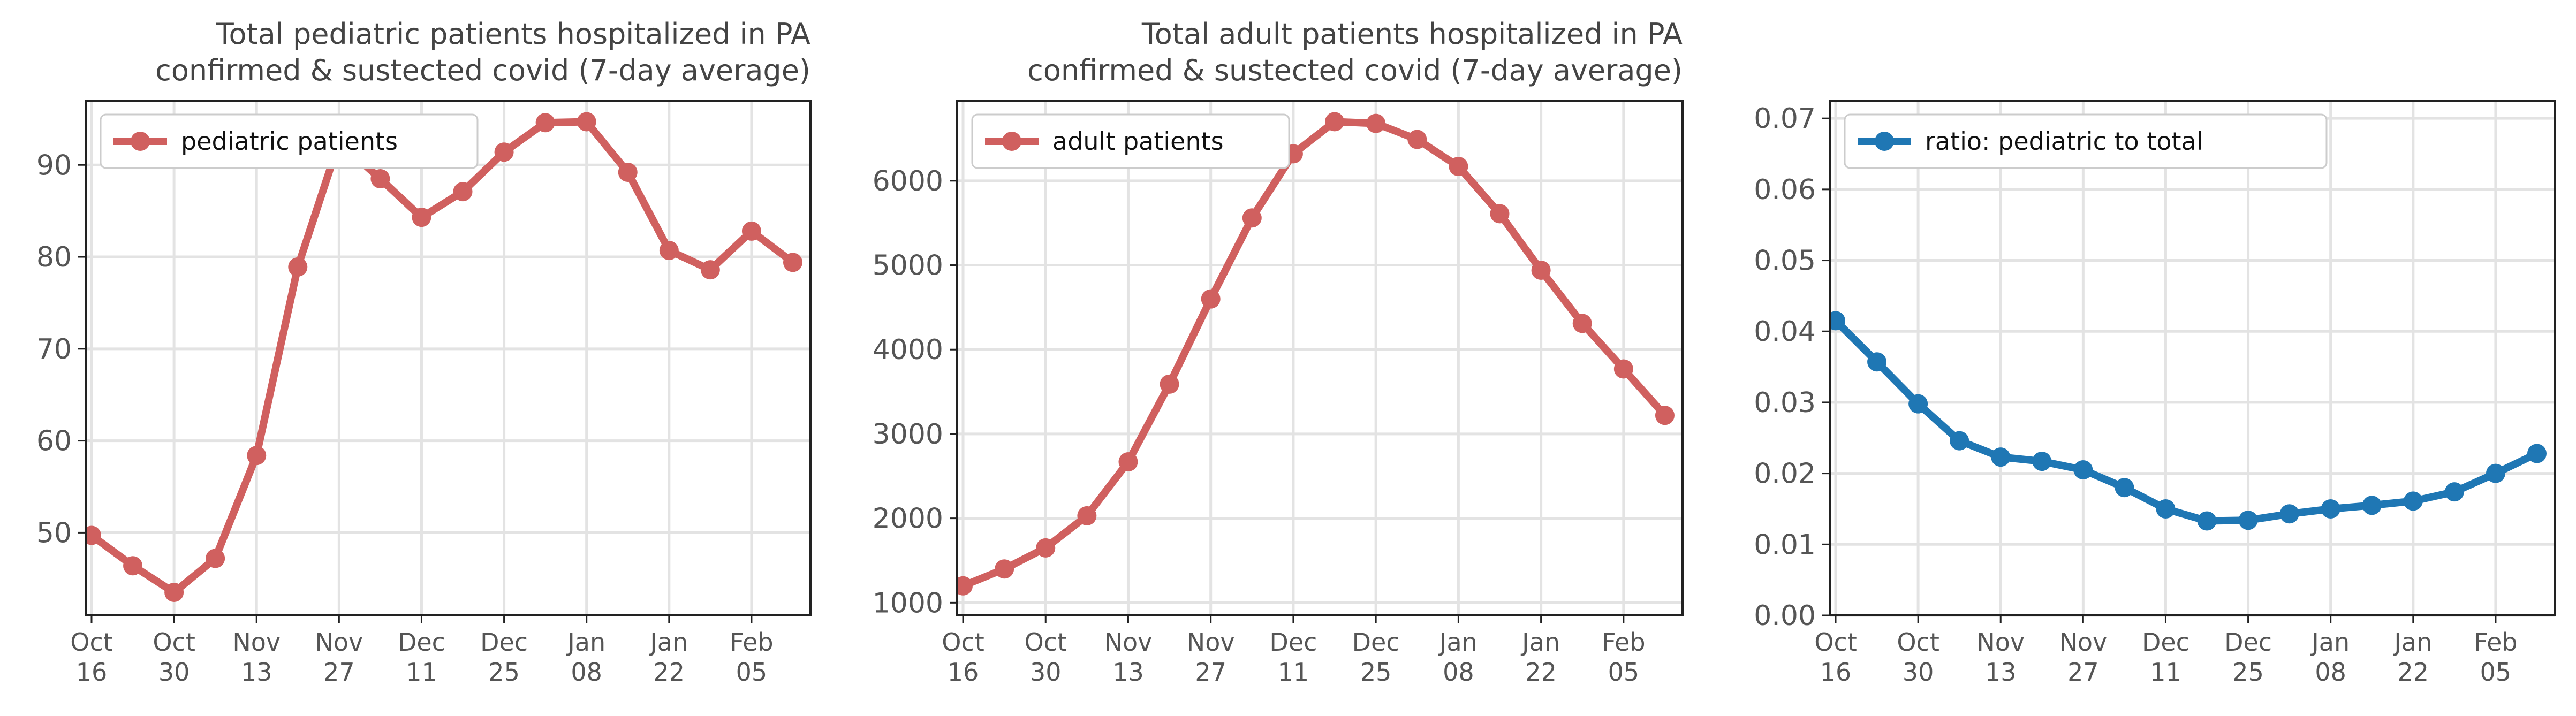  I want to click on y-tick-label: 5000, so click(908, 266).